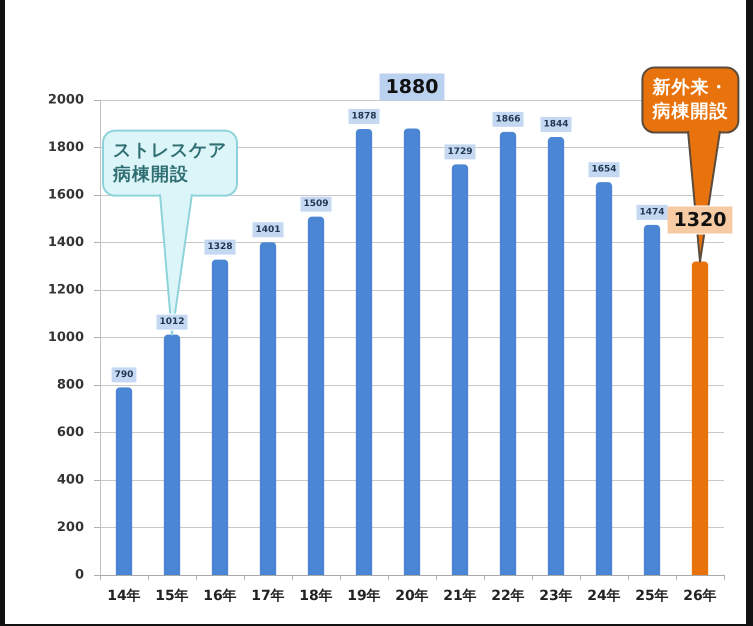 This screenshot has width=753, height=626. What do you see at coordinates (700, 596) in the screenshot?
I see `x-tick-label: 26年` at bounding box center [700, 596].